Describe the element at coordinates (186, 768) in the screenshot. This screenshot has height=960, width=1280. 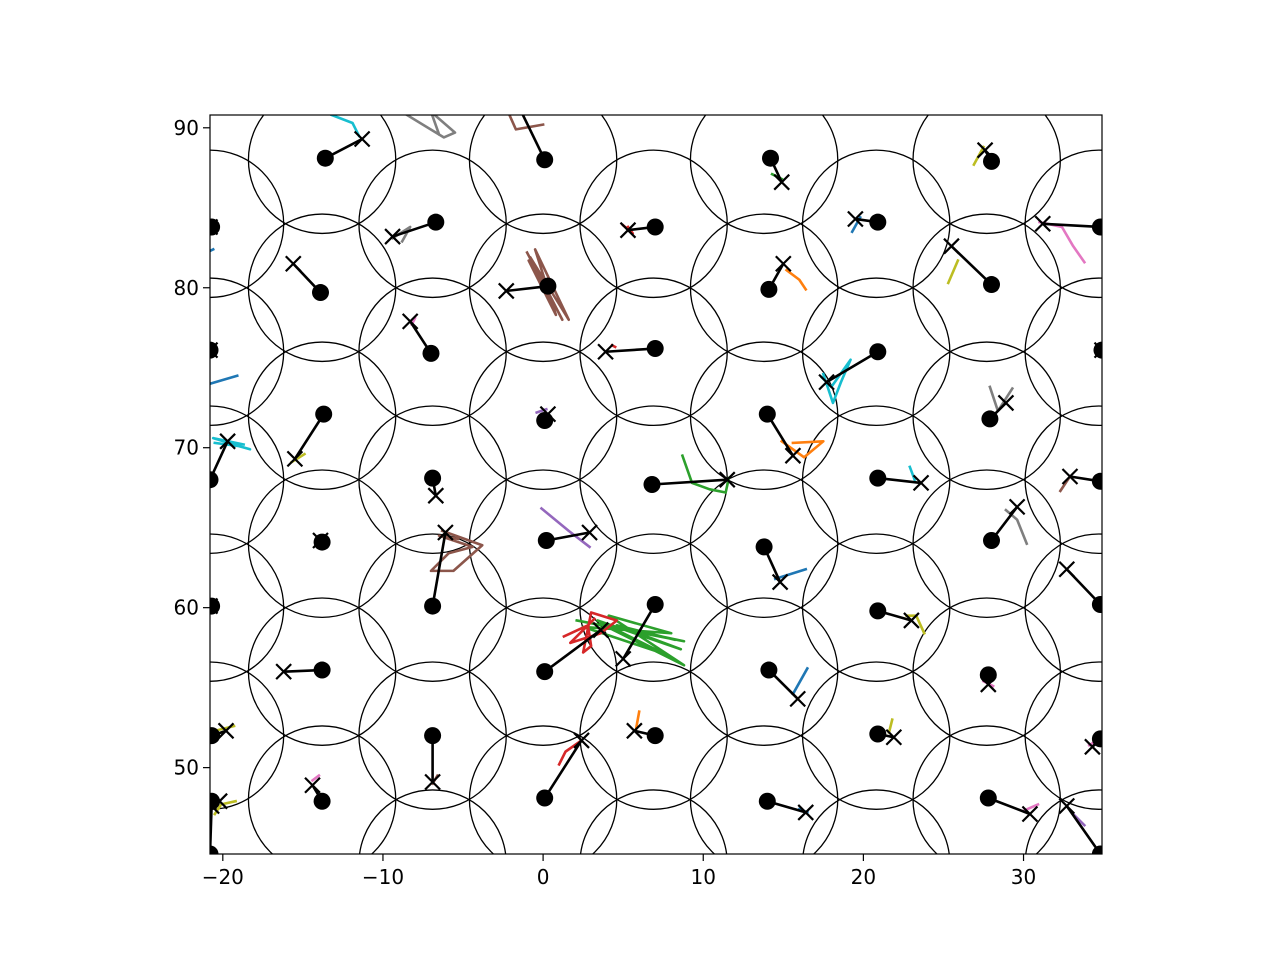
I see `y-tick-label: 50` at that location.